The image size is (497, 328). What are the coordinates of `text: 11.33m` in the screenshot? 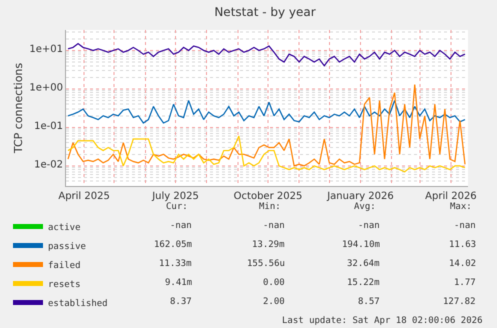 It's located at (175, 264).